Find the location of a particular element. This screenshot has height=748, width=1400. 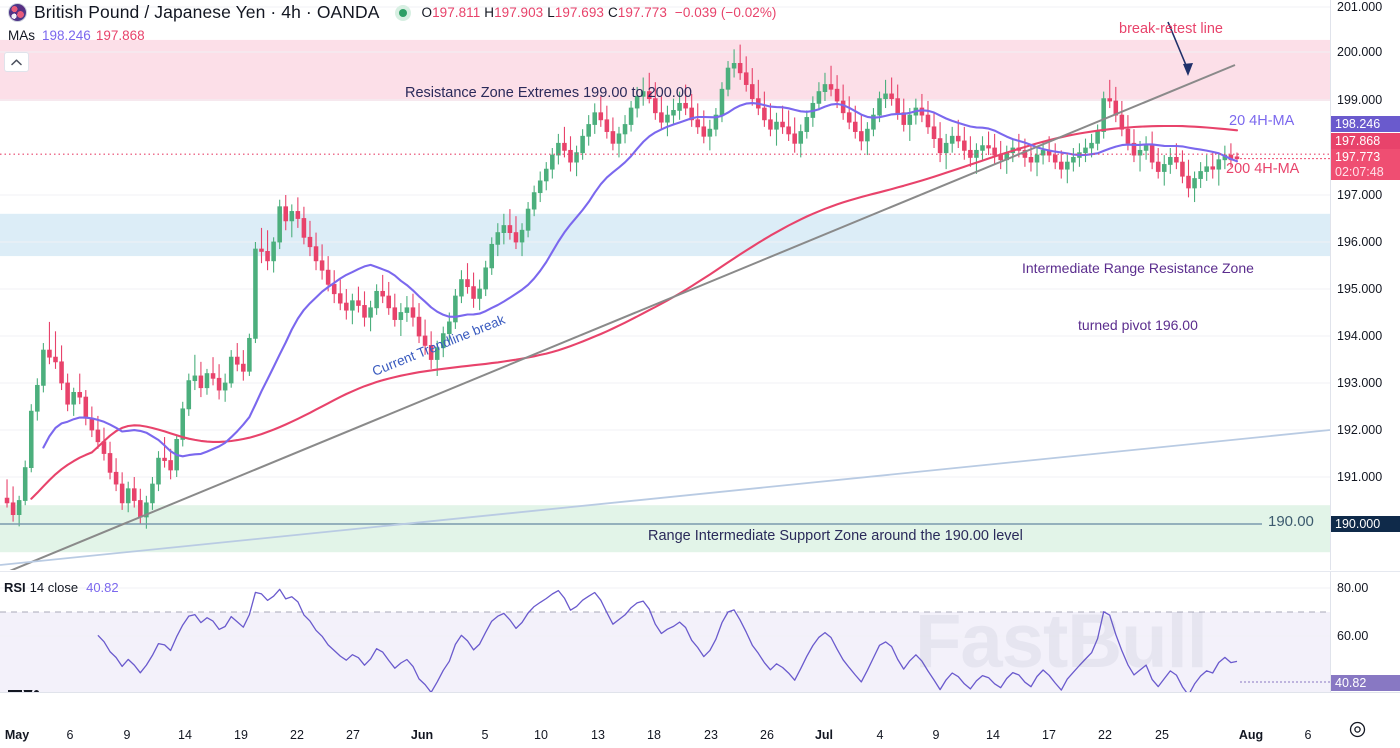

time-axis-tick: 10 is located at coordinates (541, 735).